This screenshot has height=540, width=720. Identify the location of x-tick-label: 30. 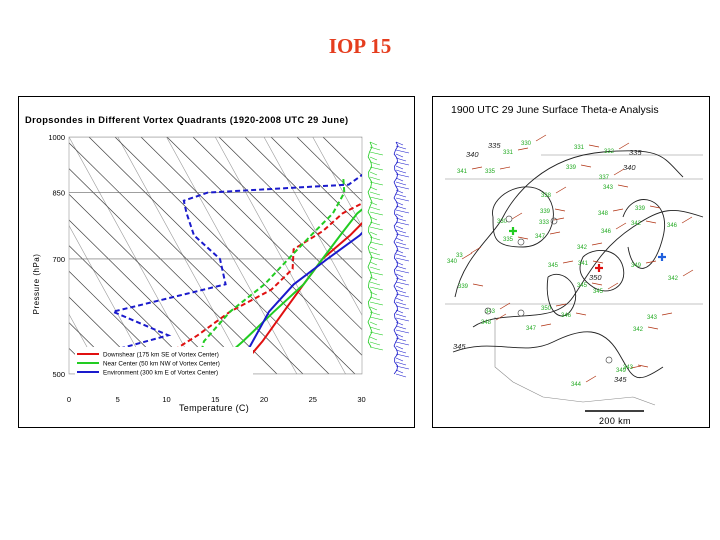
(361, 399).